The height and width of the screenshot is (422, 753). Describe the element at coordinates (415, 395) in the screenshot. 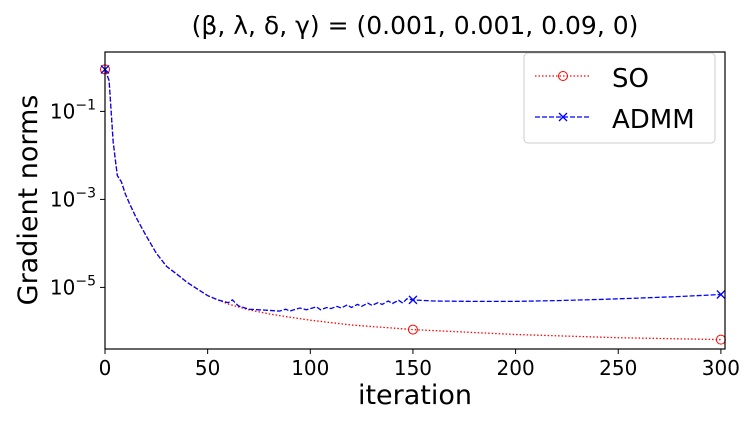

I see `x-axis-label: iteration` at that location.